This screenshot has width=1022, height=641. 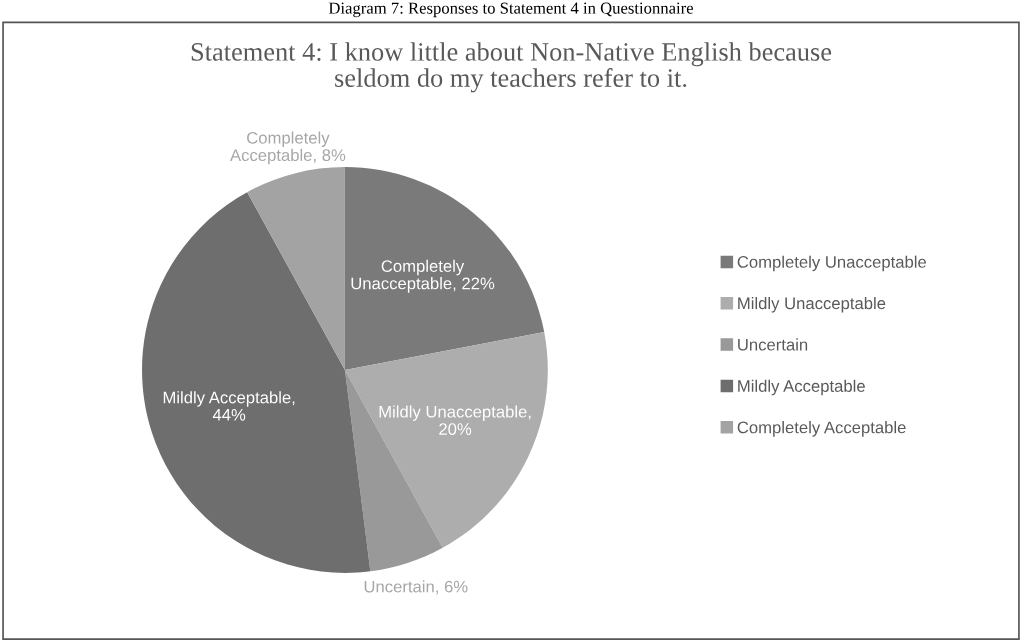 What do you see at coordinates (511, 67) in the screenshot?
I see `chart-title: Statement 4: I know little about Non-Native English because seldom do my teachers refer to it.` at bounding box center [511, 67].